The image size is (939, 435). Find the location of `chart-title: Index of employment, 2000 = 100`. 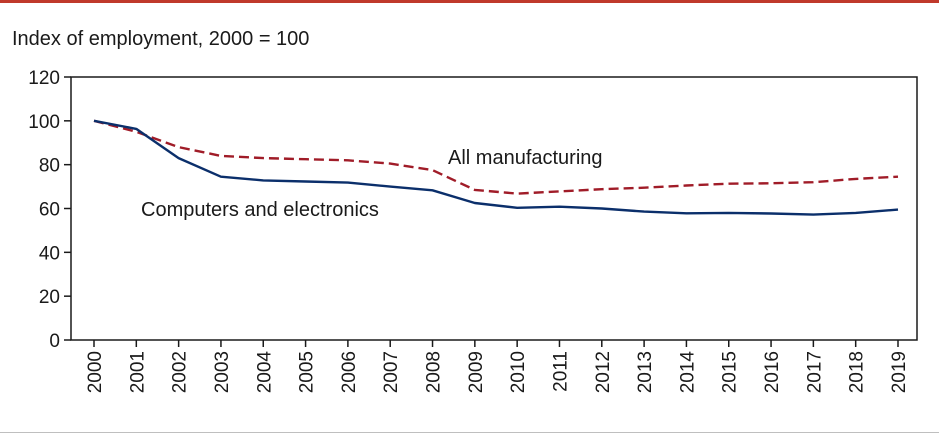

chart-title: Index of employment, 2000 = 100 is located at coordinates (161, 39).